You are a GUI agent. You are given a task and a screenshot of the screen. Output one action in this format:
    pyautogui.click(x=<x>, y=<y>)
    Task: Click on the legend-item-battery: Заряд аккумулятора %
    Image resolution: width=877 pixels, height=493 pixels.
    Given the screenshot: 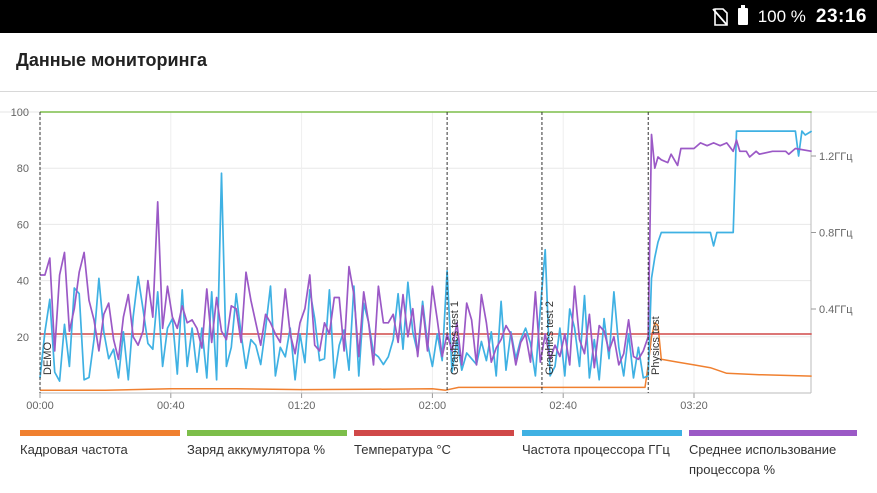 What is the action you would take?
    pyautogui.click(x=267, y=445)
    